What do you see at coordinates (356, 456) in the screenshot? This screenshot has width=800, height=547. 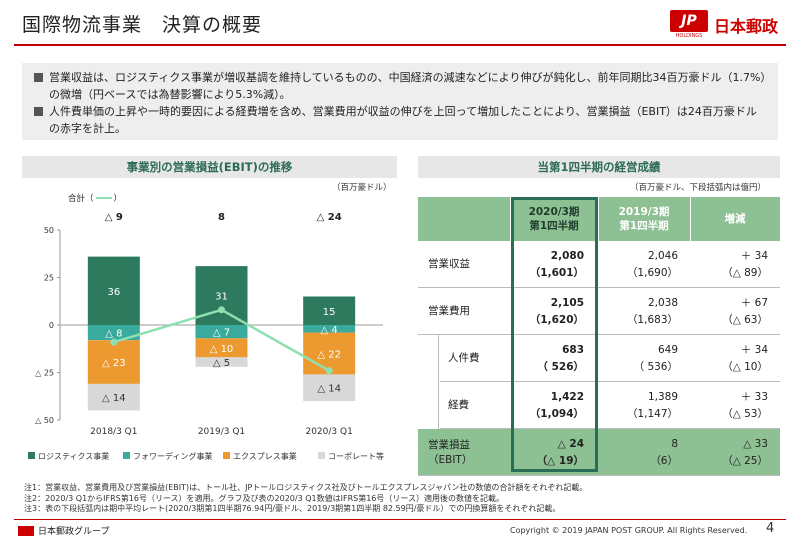 I see `legend-label: コーポレート等` at bounding box center [356, 456].